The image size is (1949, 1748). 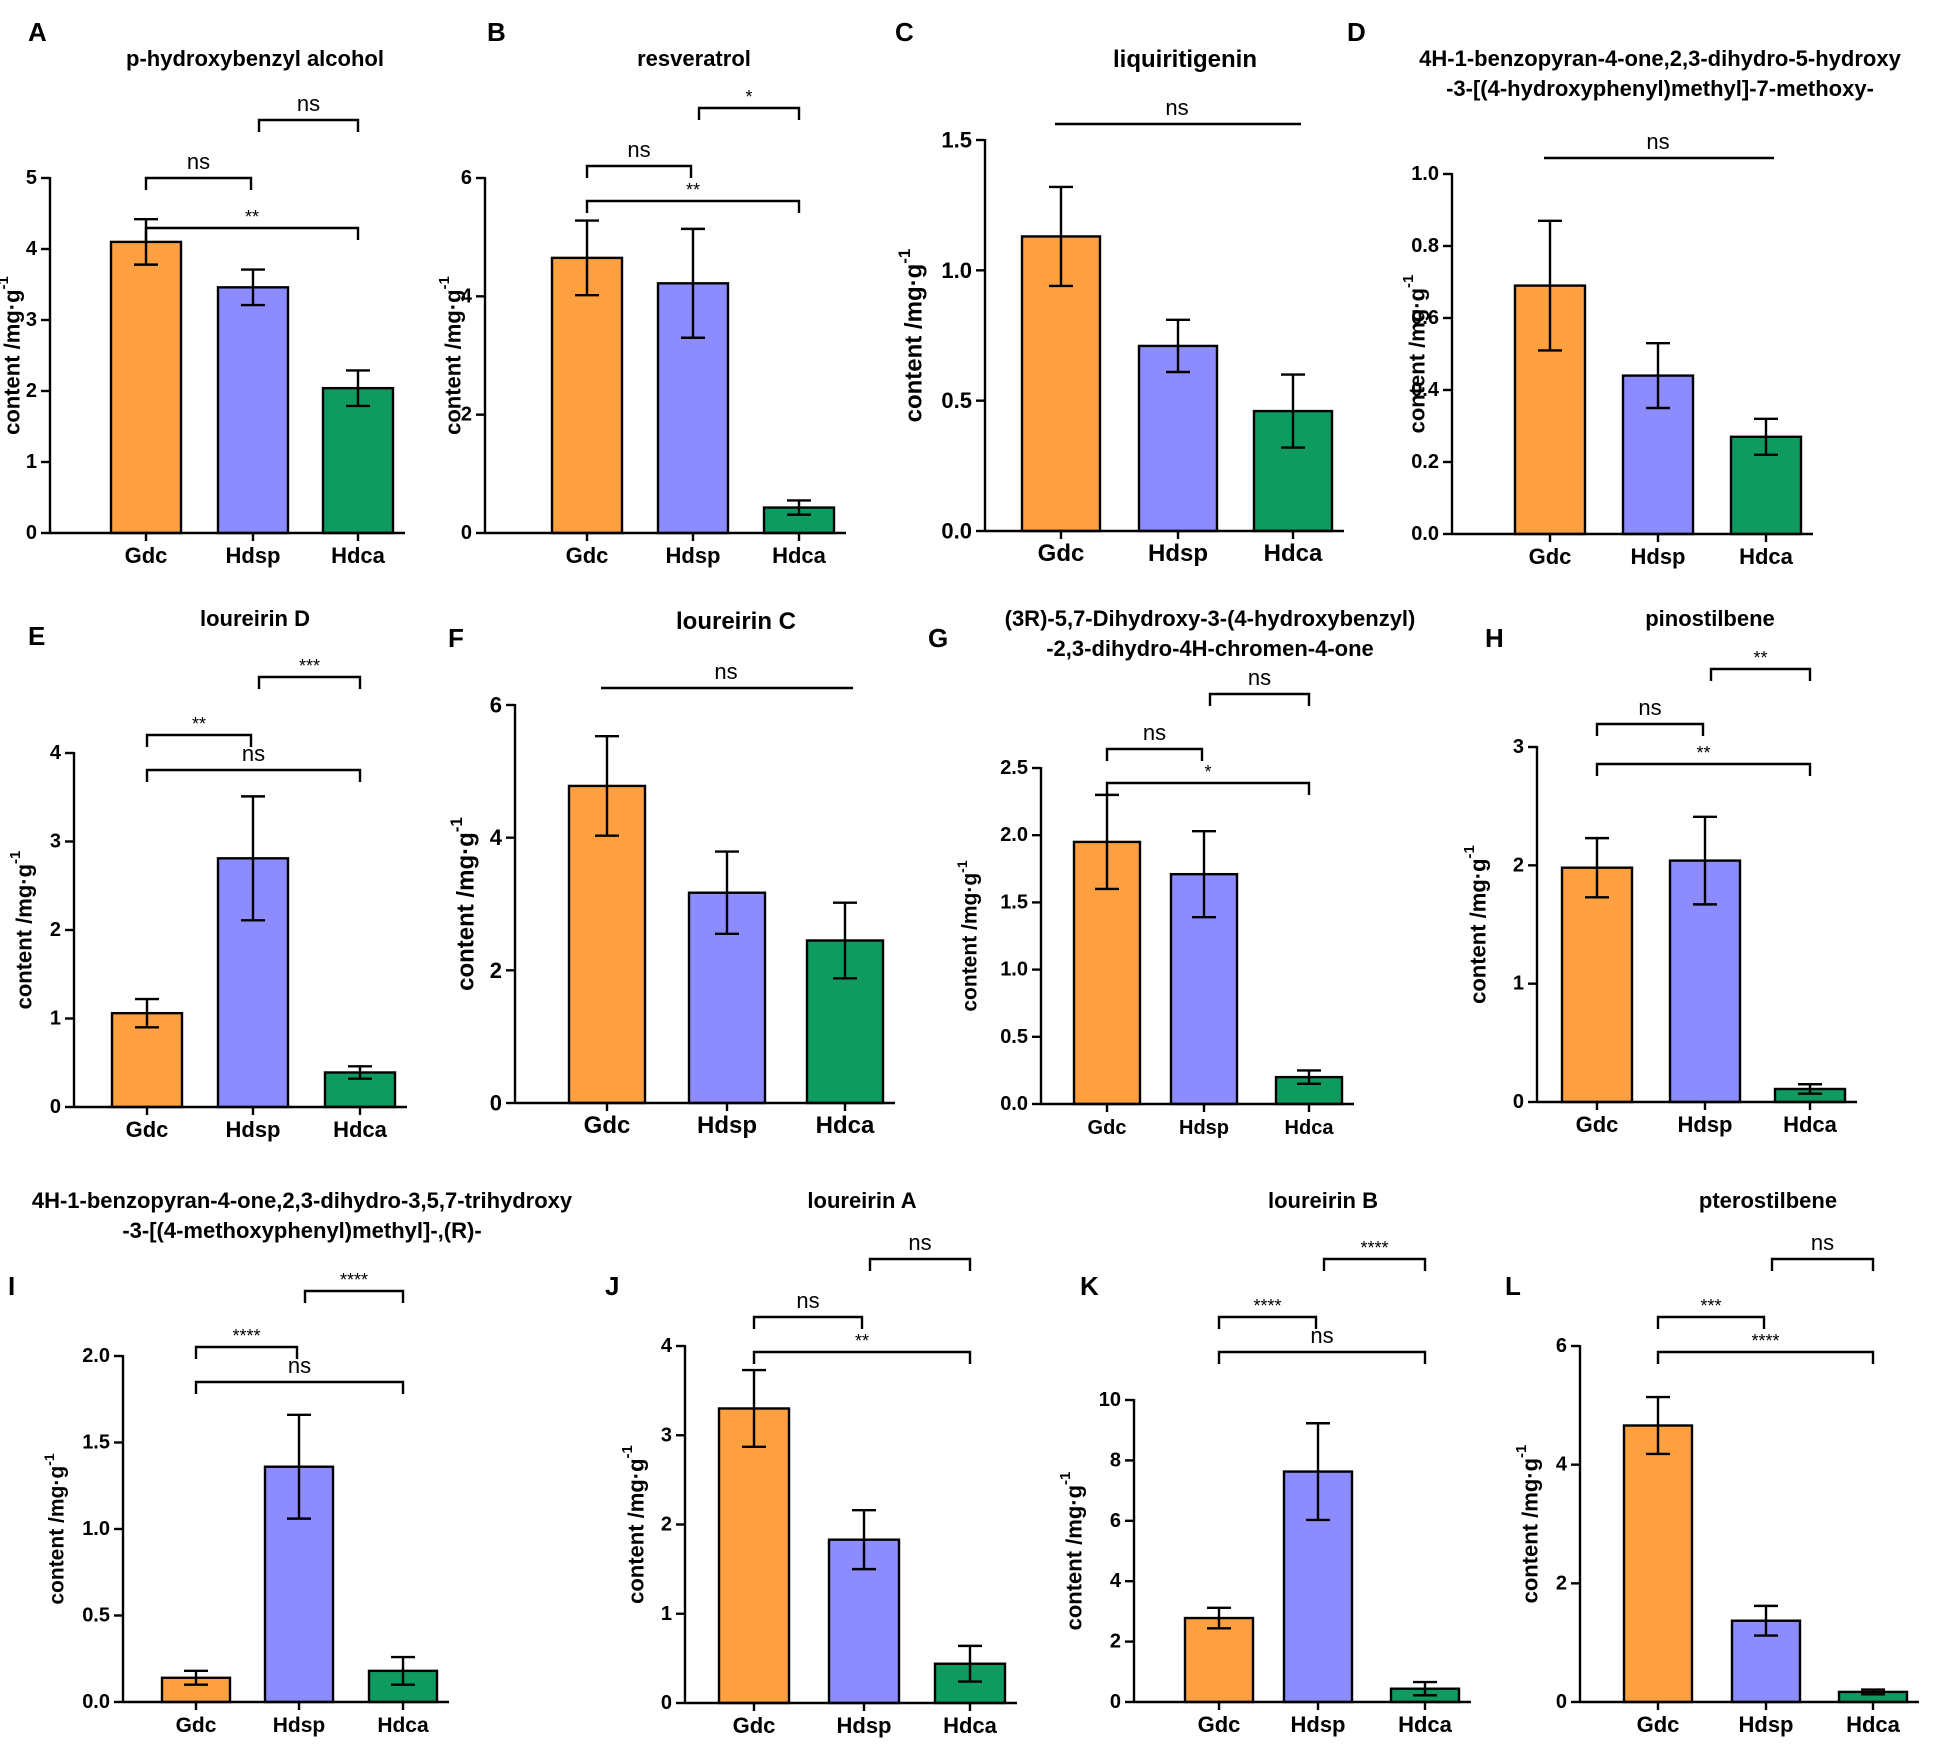 What do you see at coordinates (1089, 1286) in the screenshot?
I see `panel-label: K` at bounding box center [1089, 1286].